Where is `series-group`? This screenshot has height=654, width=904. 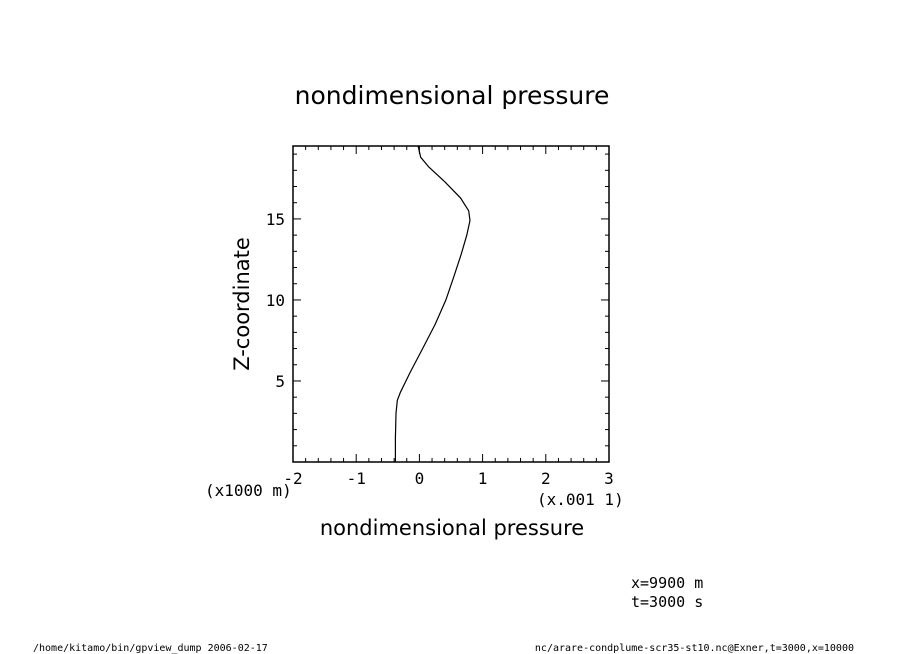 series-group is located at coordinates (432, 303).